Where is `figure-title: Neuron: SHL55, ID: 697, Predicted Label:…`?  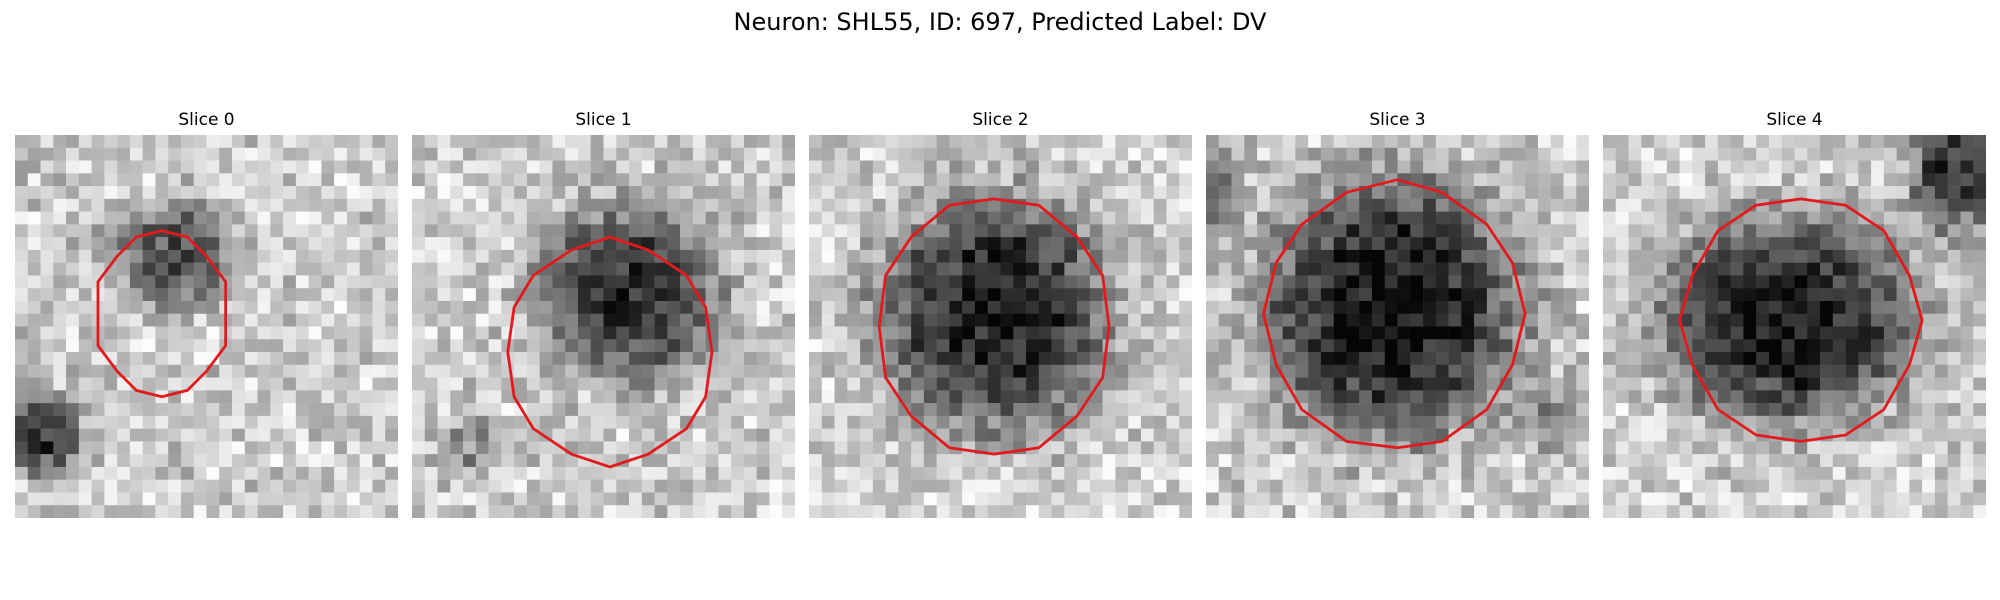
figure-title: Neuron: SHL55, ID: 697, Predicted Label:… is located at coordinates (1000, 22).